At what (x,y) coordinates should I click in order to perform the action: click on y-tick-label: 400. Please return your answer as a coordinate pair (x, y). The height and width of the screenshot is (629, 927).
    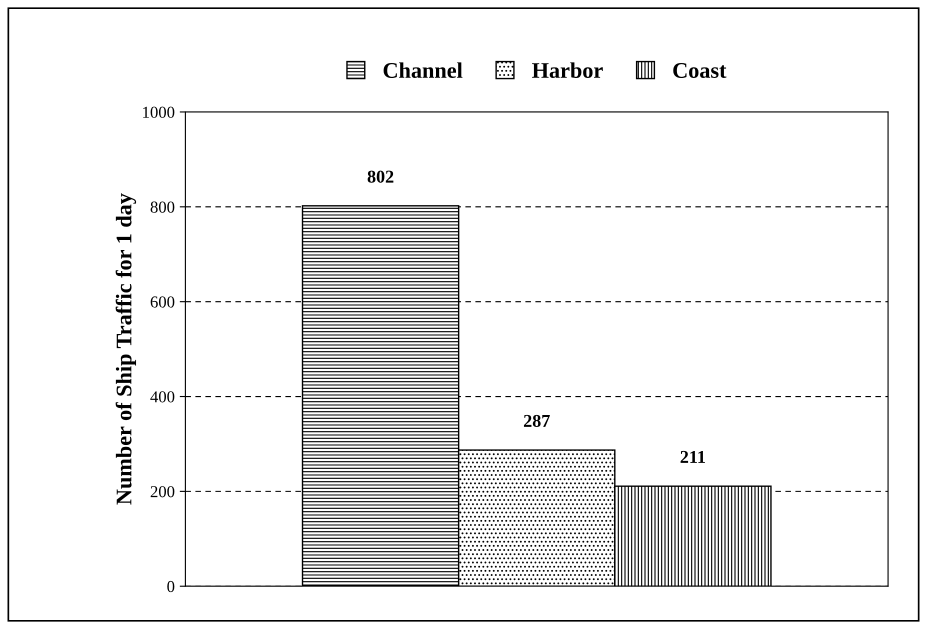
    Looking at the image, I should click on (162, 396).